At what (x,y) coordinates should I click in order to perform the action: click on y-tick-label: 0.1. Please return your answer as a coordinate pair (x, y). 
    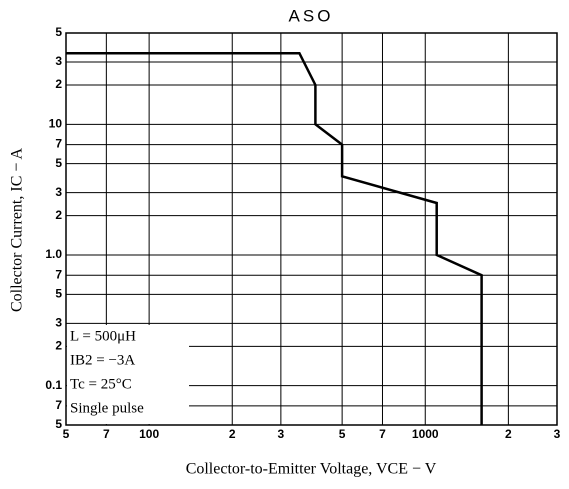
    Looking at the image, I should click on (53, 385).